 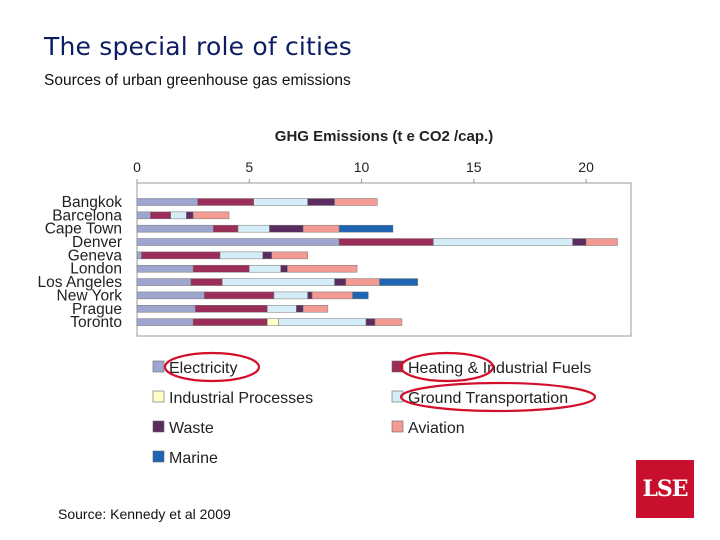 What do you see at coordinates (170, 295) in the screenshot?
I see `bar-new-york-electricity` at bounding box center [170, 295].